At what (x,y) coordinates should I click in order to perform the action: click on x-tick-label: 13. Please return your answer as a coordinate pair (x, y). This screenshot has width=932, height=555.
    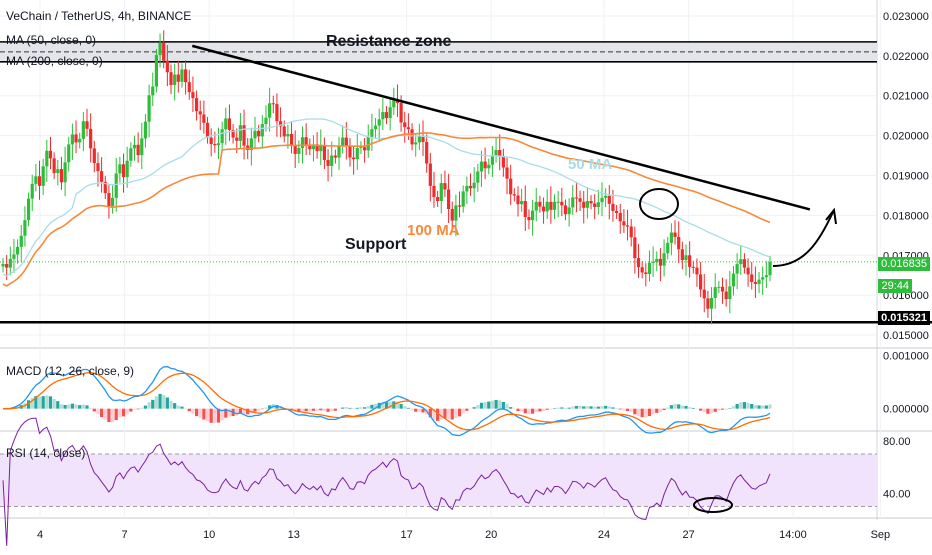
    Looking at the image, I should click on (294, 535).